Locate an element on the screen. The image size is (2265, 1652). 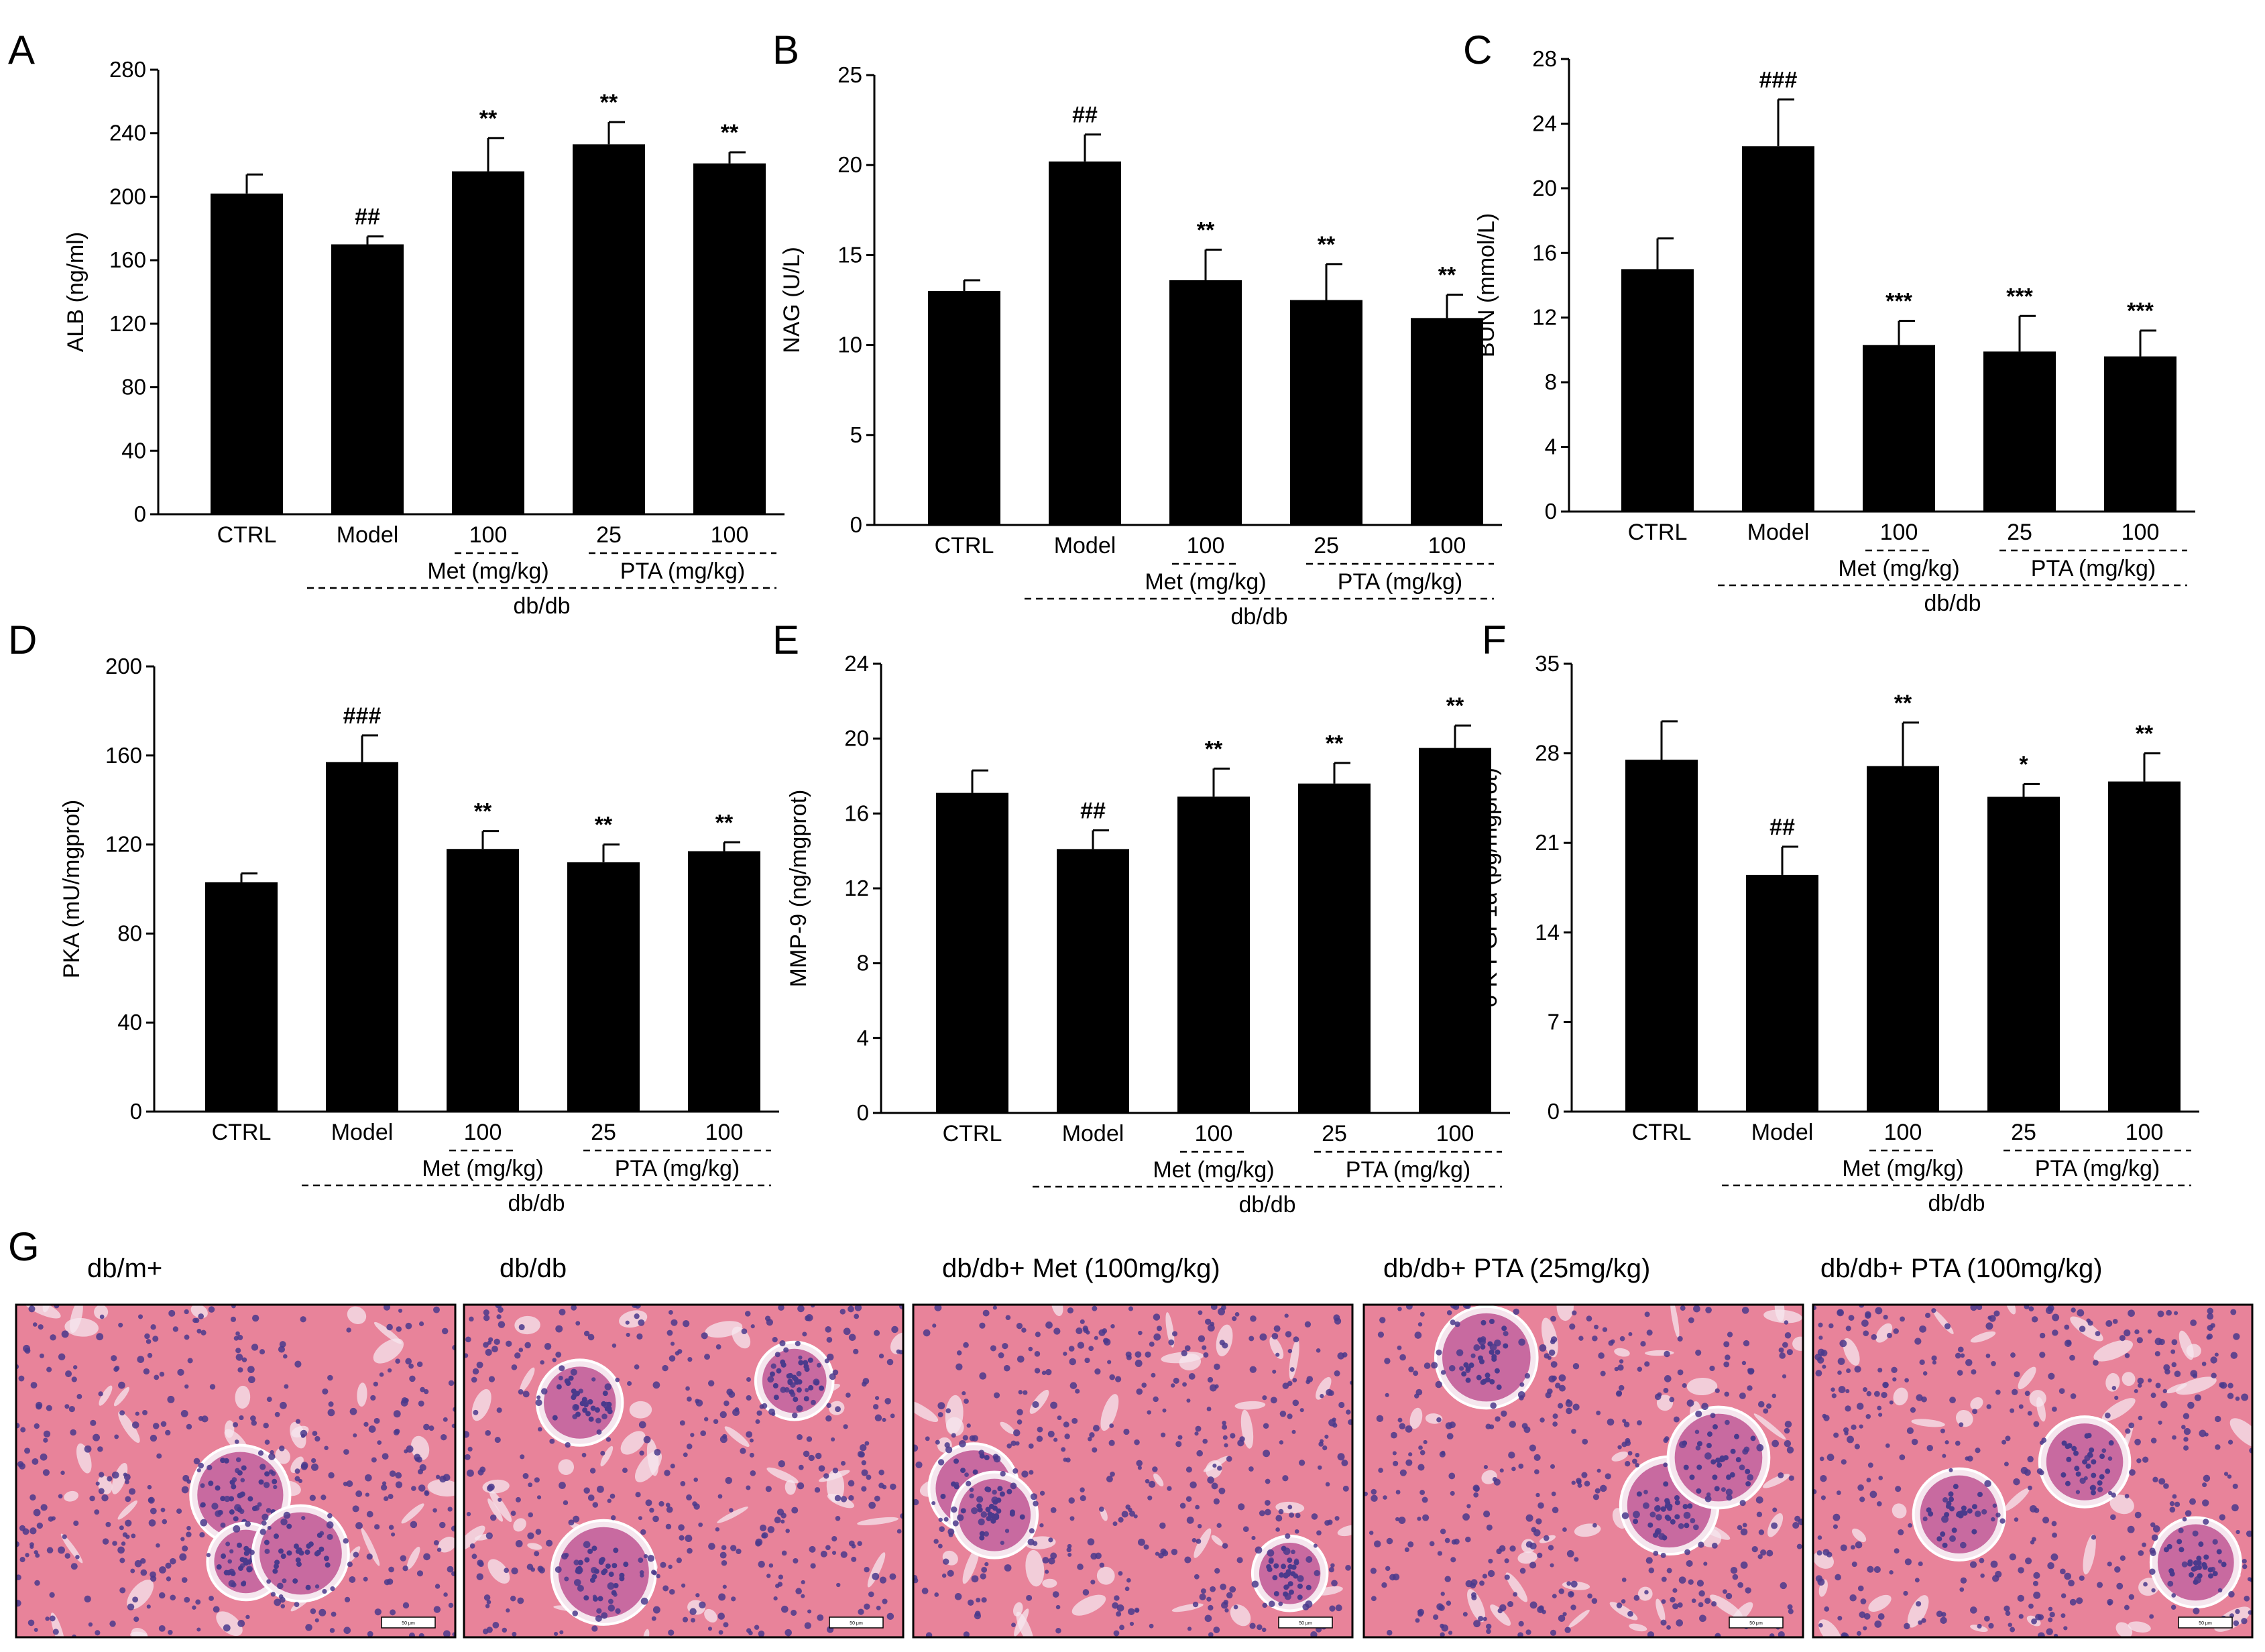
category-label: 100 is located at coordinates (1455, 1133).